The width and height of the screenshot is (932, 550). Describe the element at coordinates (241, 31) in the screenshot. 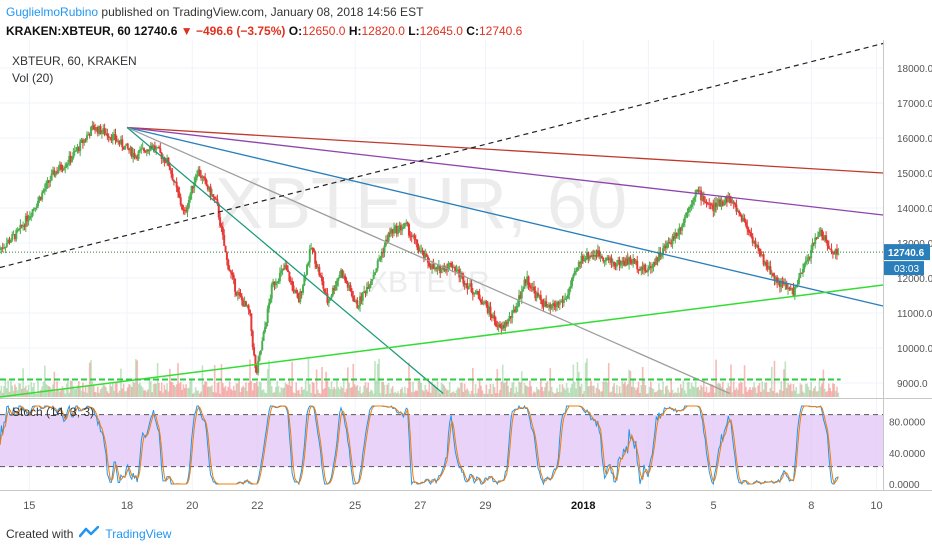

I see `change-value: −496.6 (−3.75%)` at that location.